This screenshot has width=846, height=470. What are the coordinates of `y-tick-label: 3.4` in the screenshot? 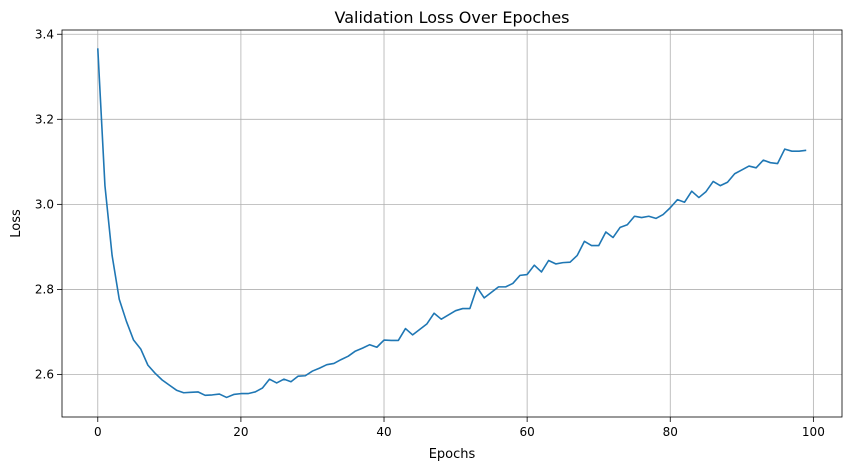 It's located at (44, 34).